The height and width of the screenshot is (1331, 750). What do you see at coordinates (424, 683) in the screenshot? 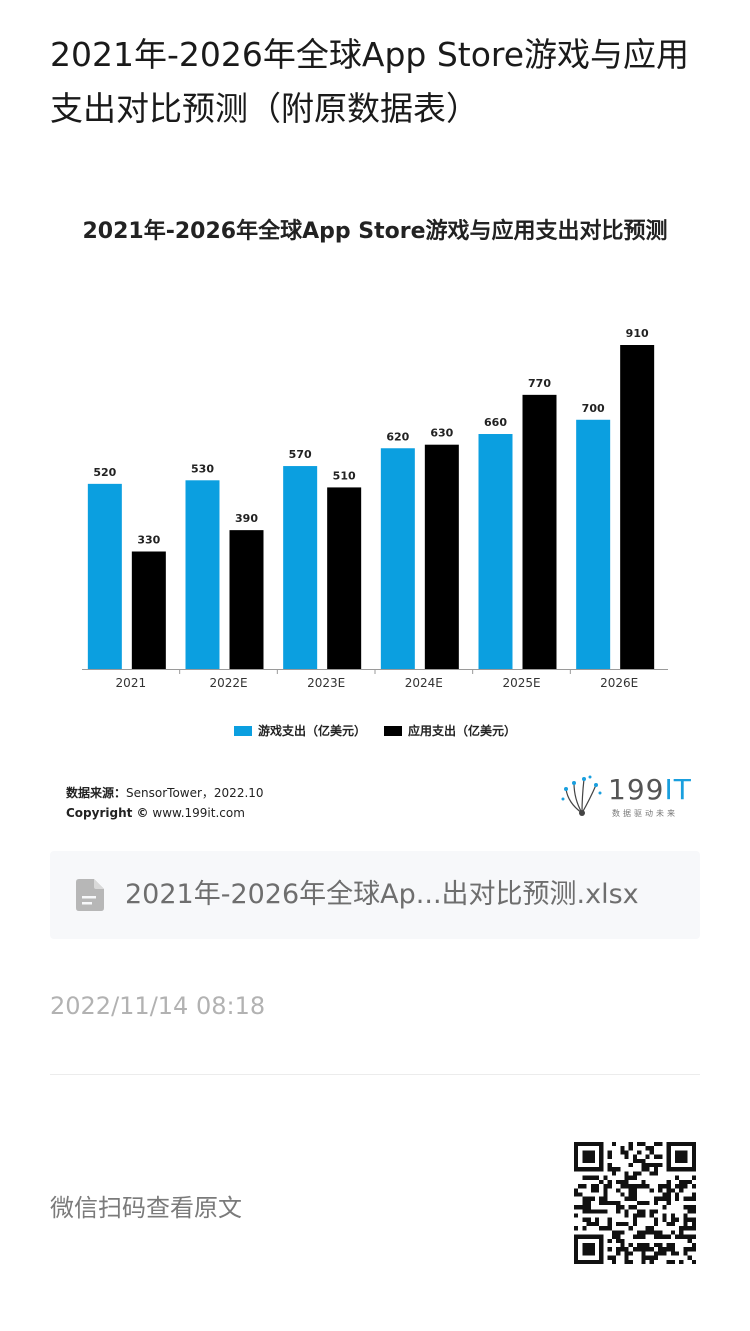
I see `x-tick-label: 2024E` at bounding box center [424, 683].